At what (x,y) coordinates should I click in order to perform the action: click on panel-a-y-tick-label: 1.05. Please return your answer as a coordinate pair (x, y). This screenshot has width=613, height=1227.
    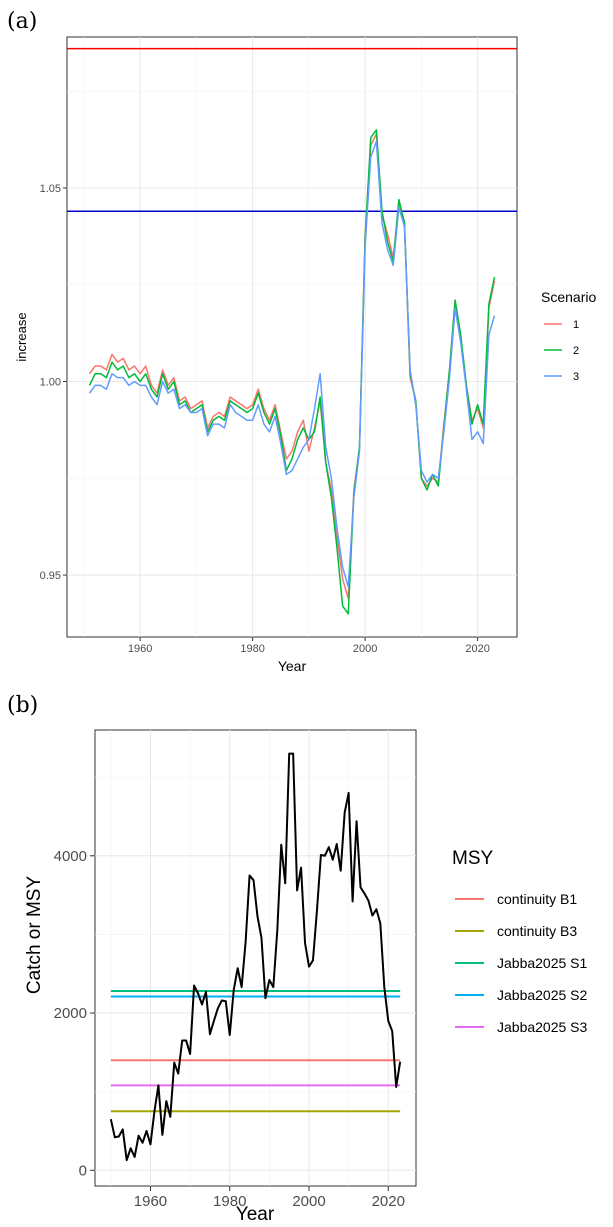
    Looking at the image, I should click on (50, 189).